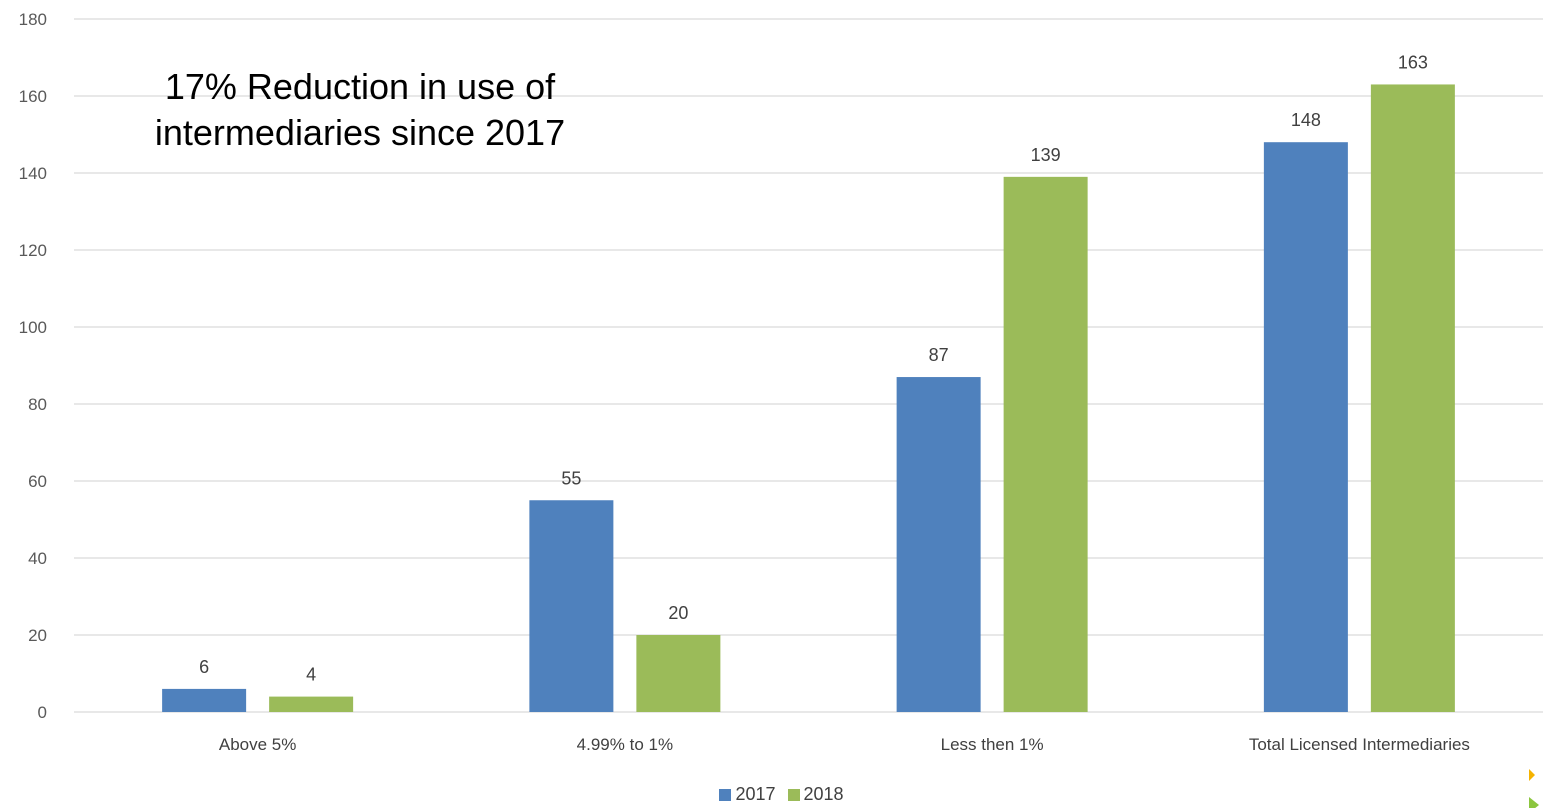  What do you see at coordinates (33, 173) in the screenshot?
I see `y-tick-label: 140` at bounding box center [33, 173].